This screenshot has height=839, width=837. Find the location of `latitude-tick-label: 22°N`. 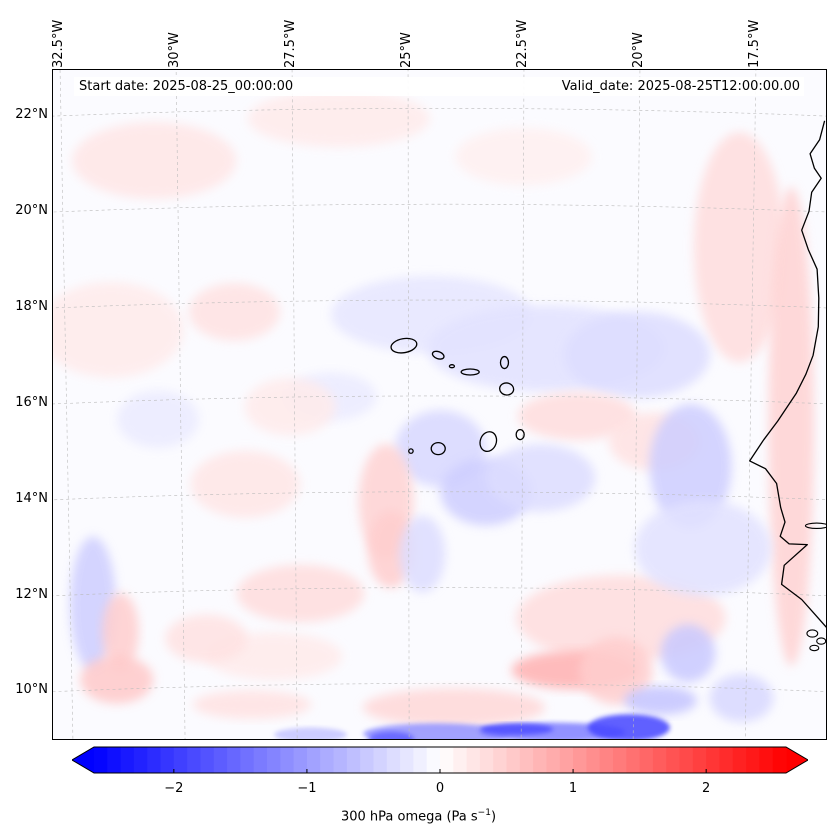

latitude-tick-label: 22°N is located at coordinates (31, 115).